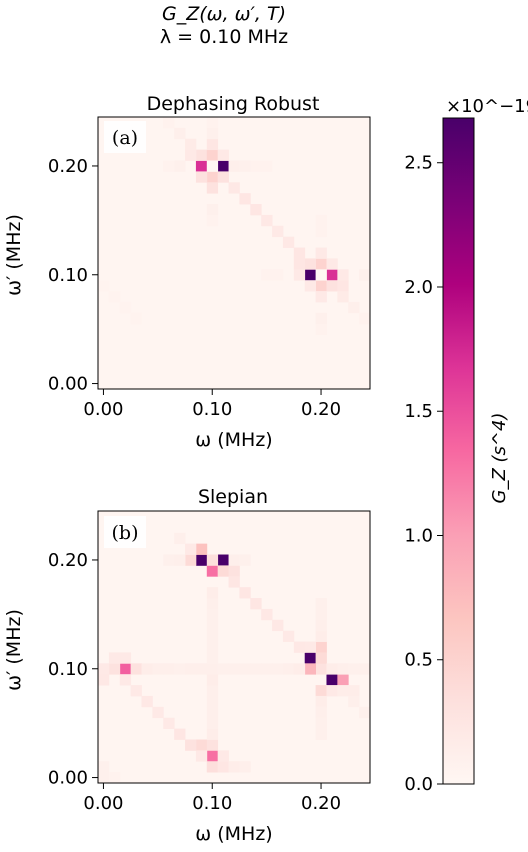 This screenshot has width=528, height=852. I want to click on panel-a-xtick-label: 0.10, so click(212, 409).